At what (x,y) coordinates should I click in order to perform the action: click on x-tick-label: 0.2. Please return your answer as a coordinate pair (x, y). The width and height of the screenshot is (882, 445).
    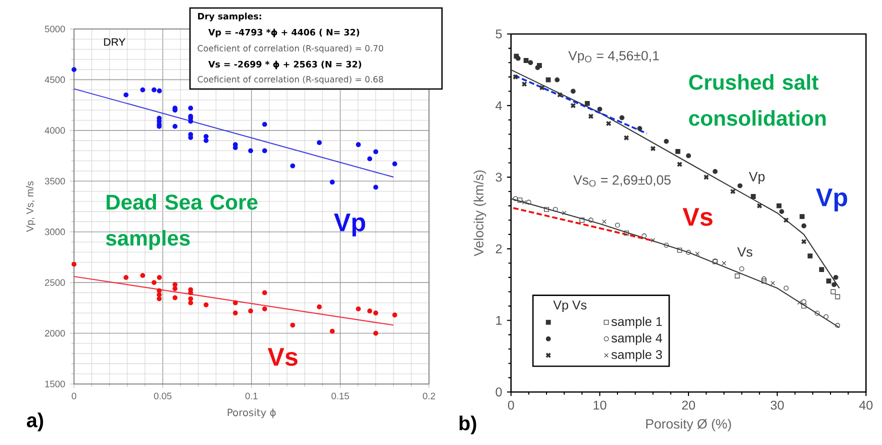
    Looking at the image, I should click on (429, 396).